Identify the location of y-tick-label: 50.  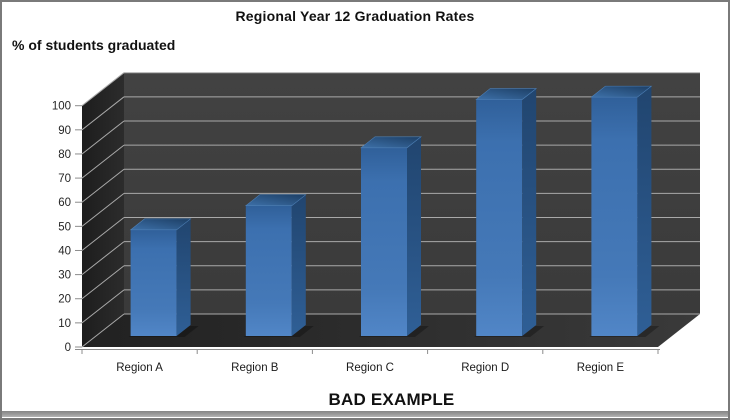
(64, 227).